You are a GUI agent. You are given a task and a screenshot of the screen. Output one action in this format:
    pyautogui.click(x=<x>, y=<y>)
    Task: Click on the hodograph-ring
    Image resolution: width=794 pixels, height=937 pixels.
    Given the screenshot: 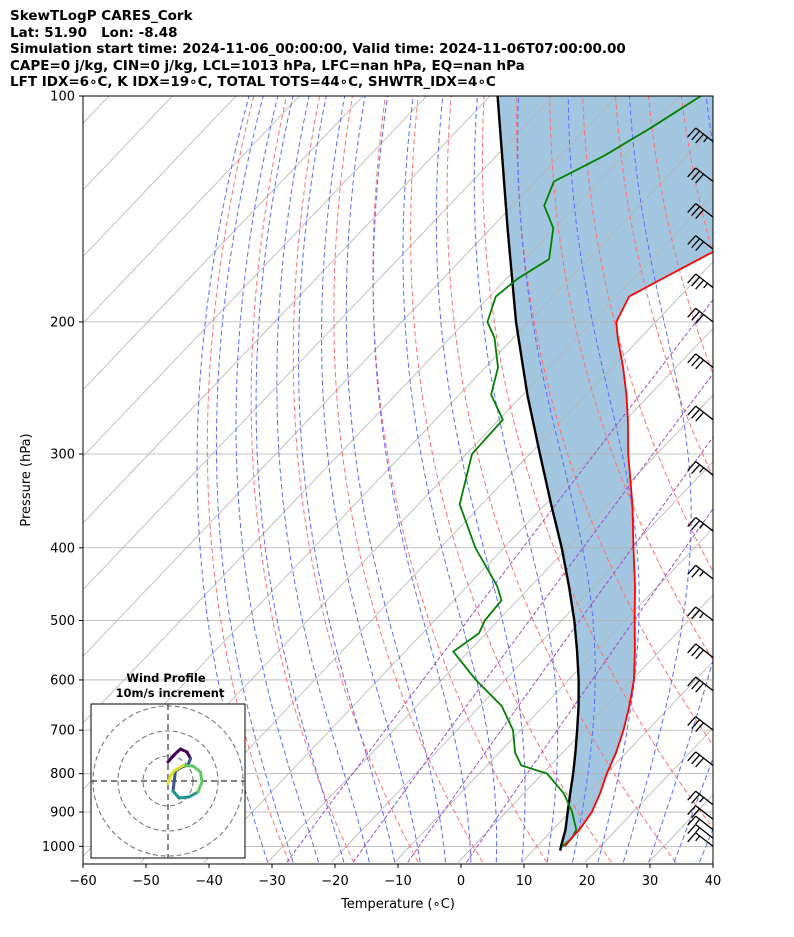 What is the action you would take?
    pyautogui.click(x=168, y=781)
    